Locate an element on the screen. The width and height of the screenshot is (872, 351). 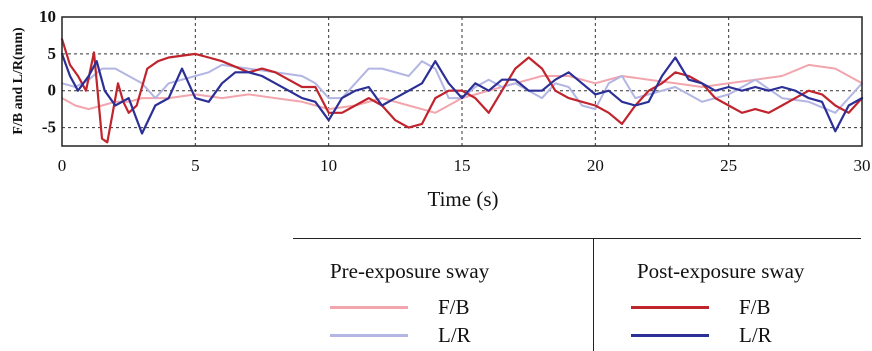
legend-group-pre-exposure: Pre-exposure sway F/B L/R is located at coordinates (443, 295).